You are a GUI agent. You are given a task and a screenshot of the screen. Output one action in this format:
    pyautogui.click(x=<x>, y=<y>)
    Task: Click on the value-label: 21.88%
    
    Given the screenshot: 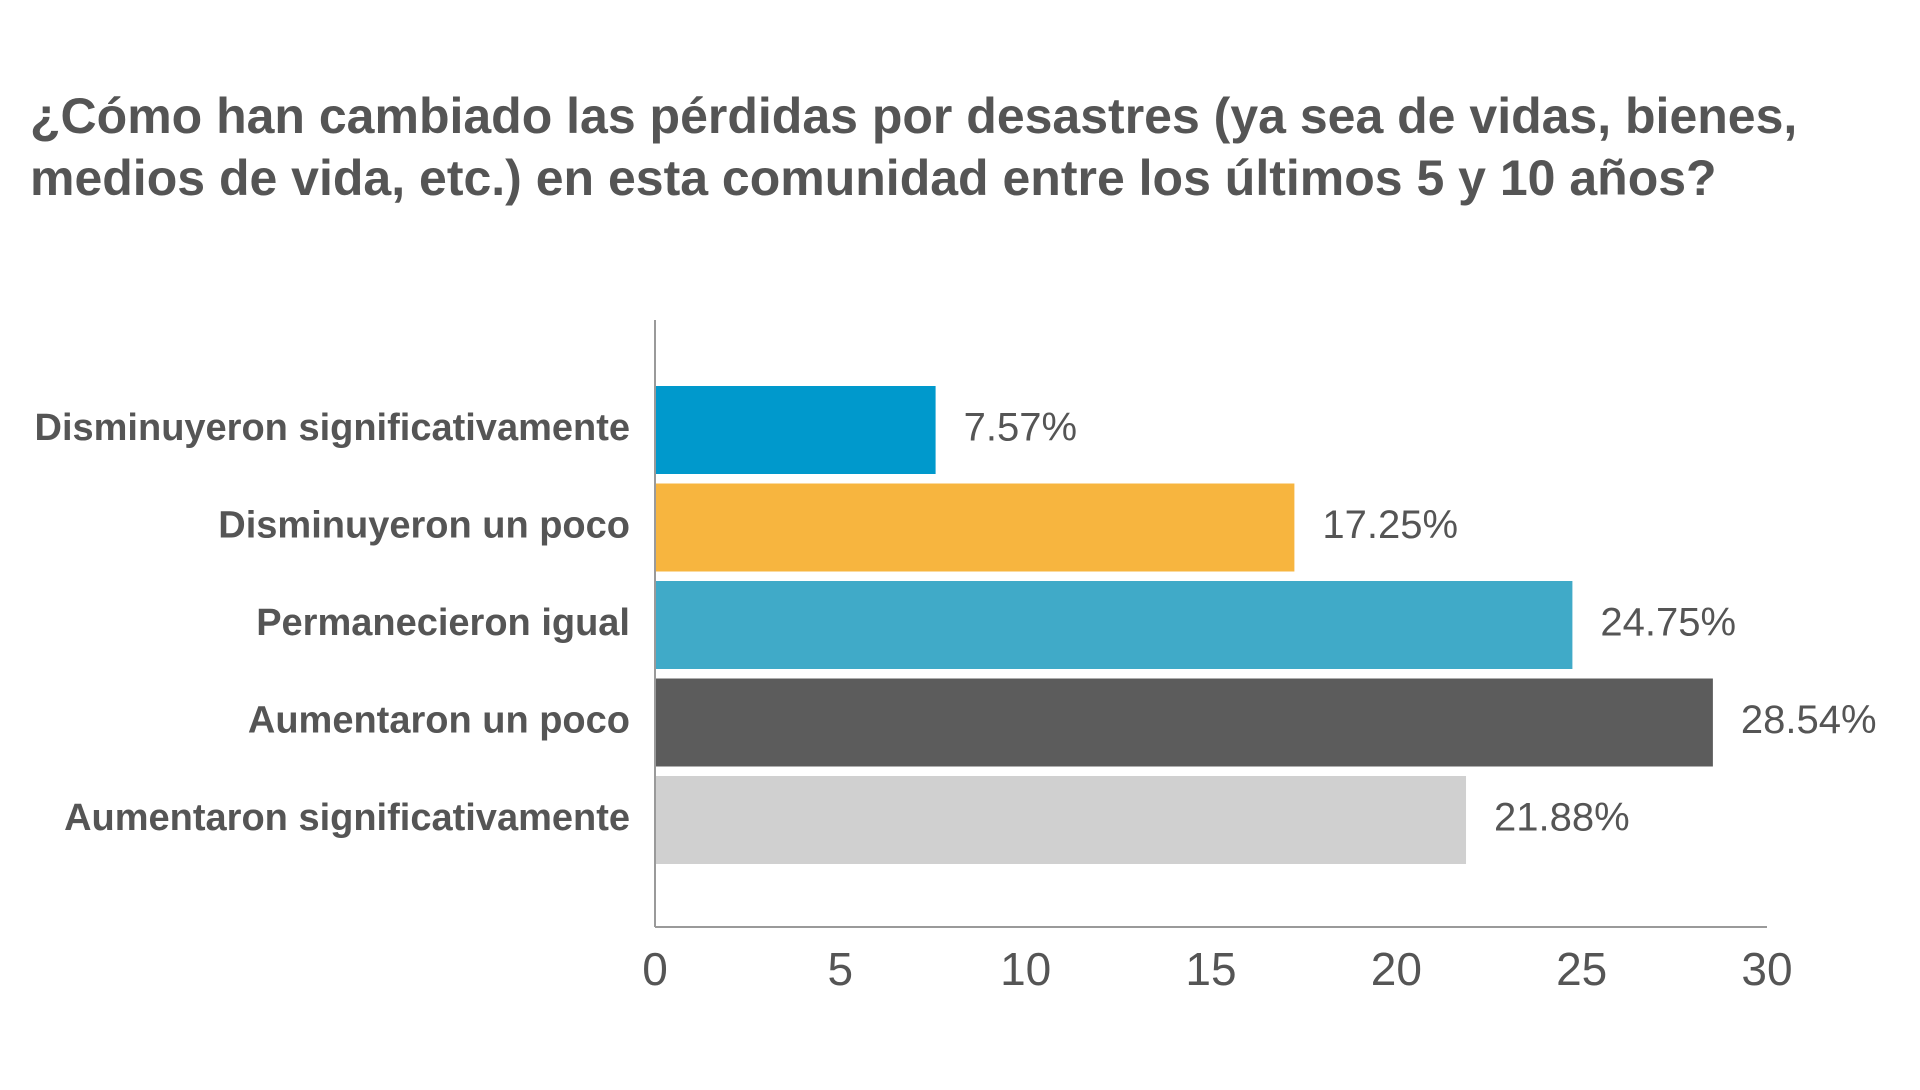 What is the action you would take?
    pyautogui.click(x=1562, y=818)
    